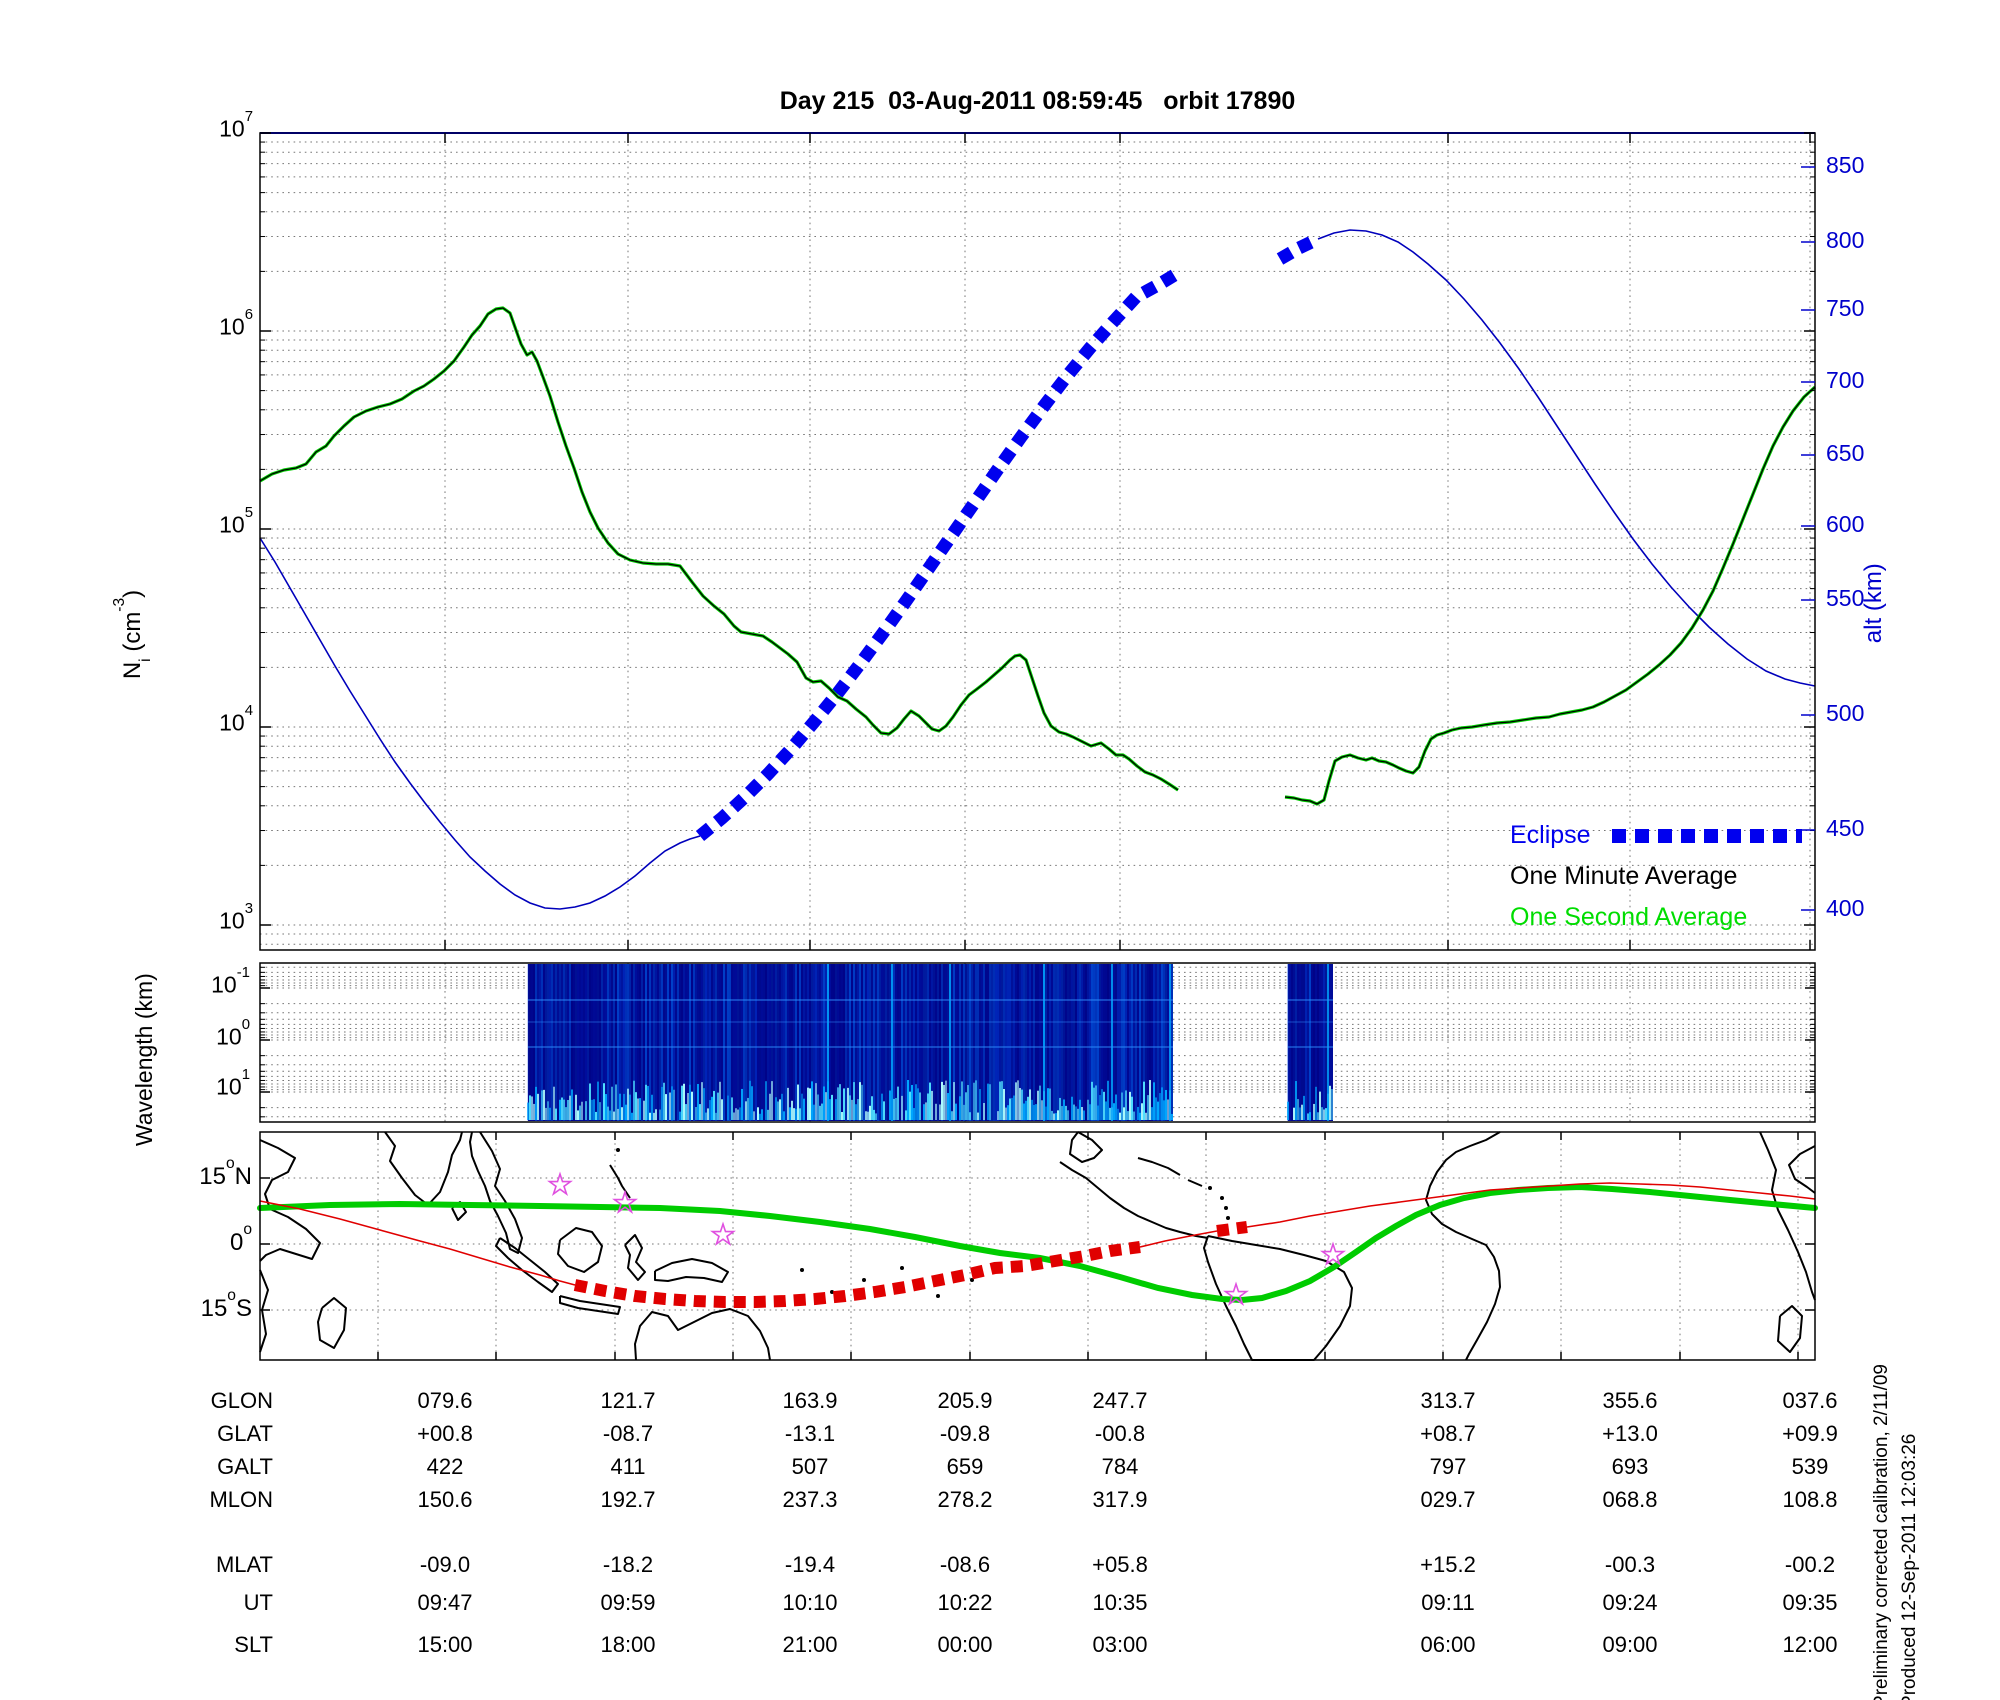 Image resolution: width=2000 pixels, height=1700 pixels. I want to click on table-cell: +00.8, so click(445, 1433).